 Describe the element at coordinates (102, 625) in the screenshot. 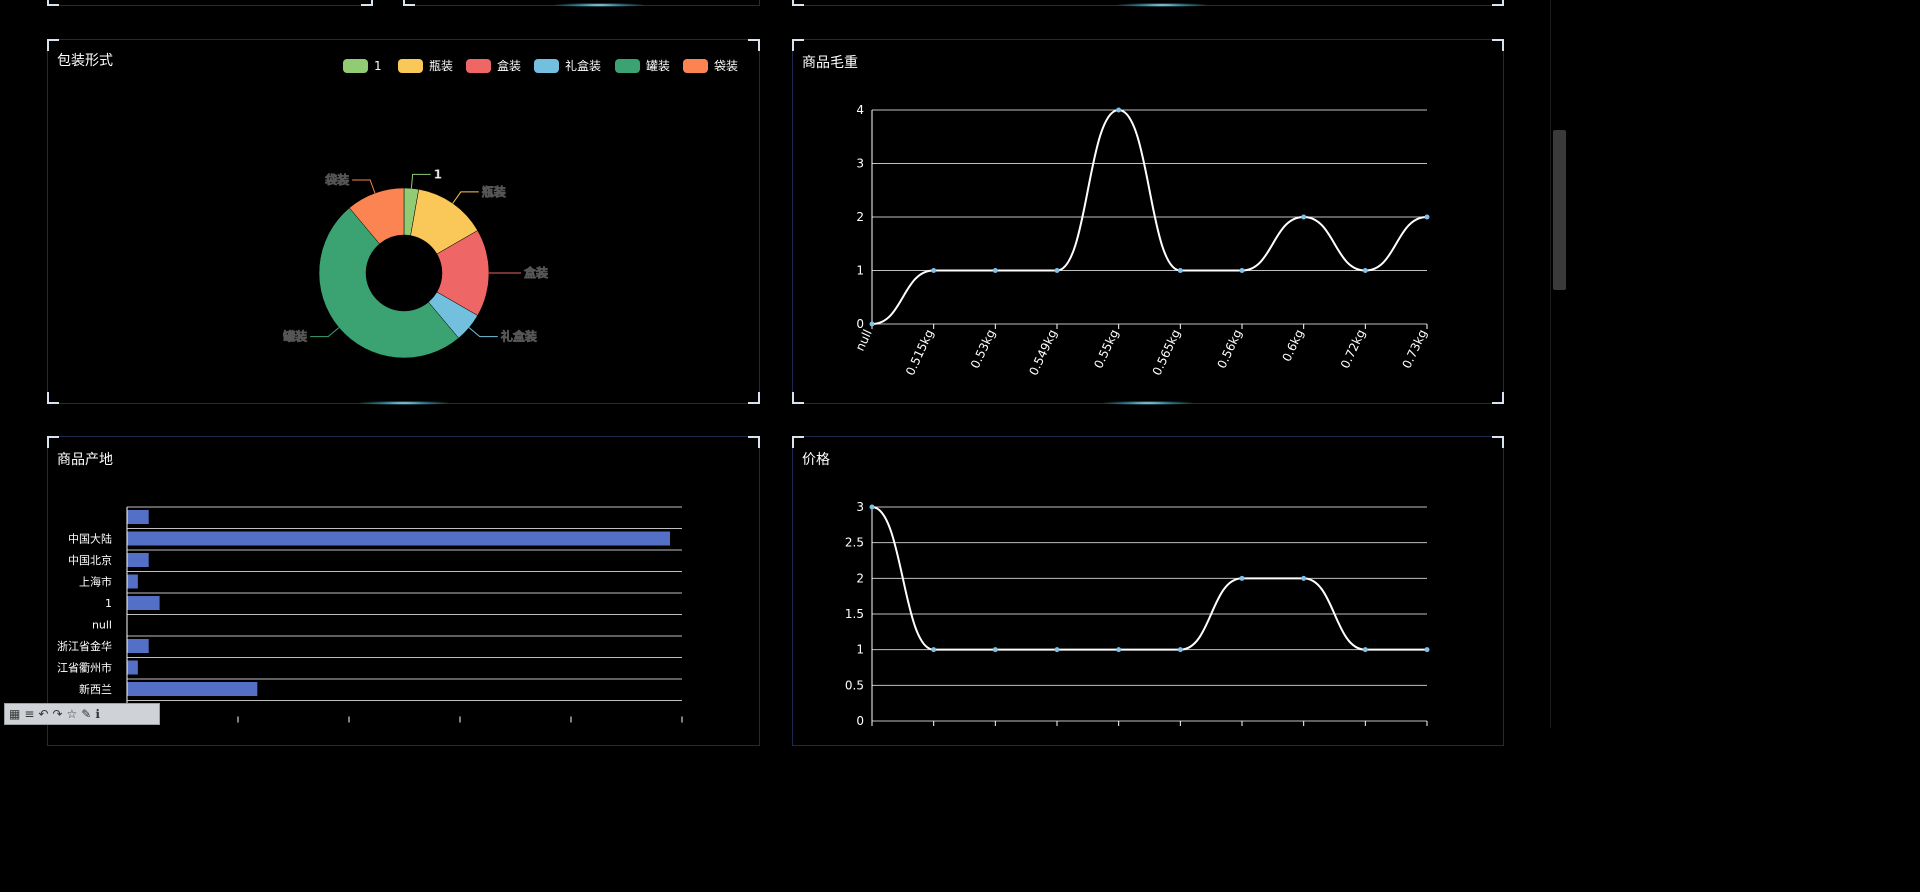

I see `y-tick-label: null` at that location.